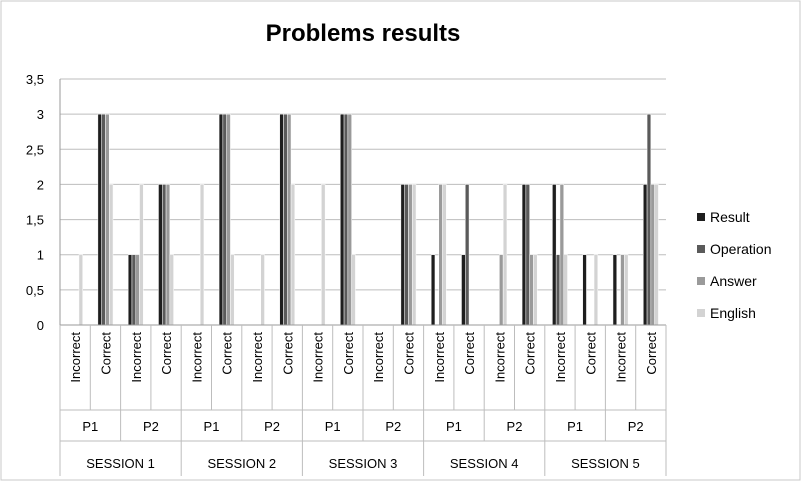 The width and height of the screenshot is (801, 486). What do you see at coordinates (363, 33) in the screenshot?
I see `chart-title: Problems results` at bounding box center [363, 33].